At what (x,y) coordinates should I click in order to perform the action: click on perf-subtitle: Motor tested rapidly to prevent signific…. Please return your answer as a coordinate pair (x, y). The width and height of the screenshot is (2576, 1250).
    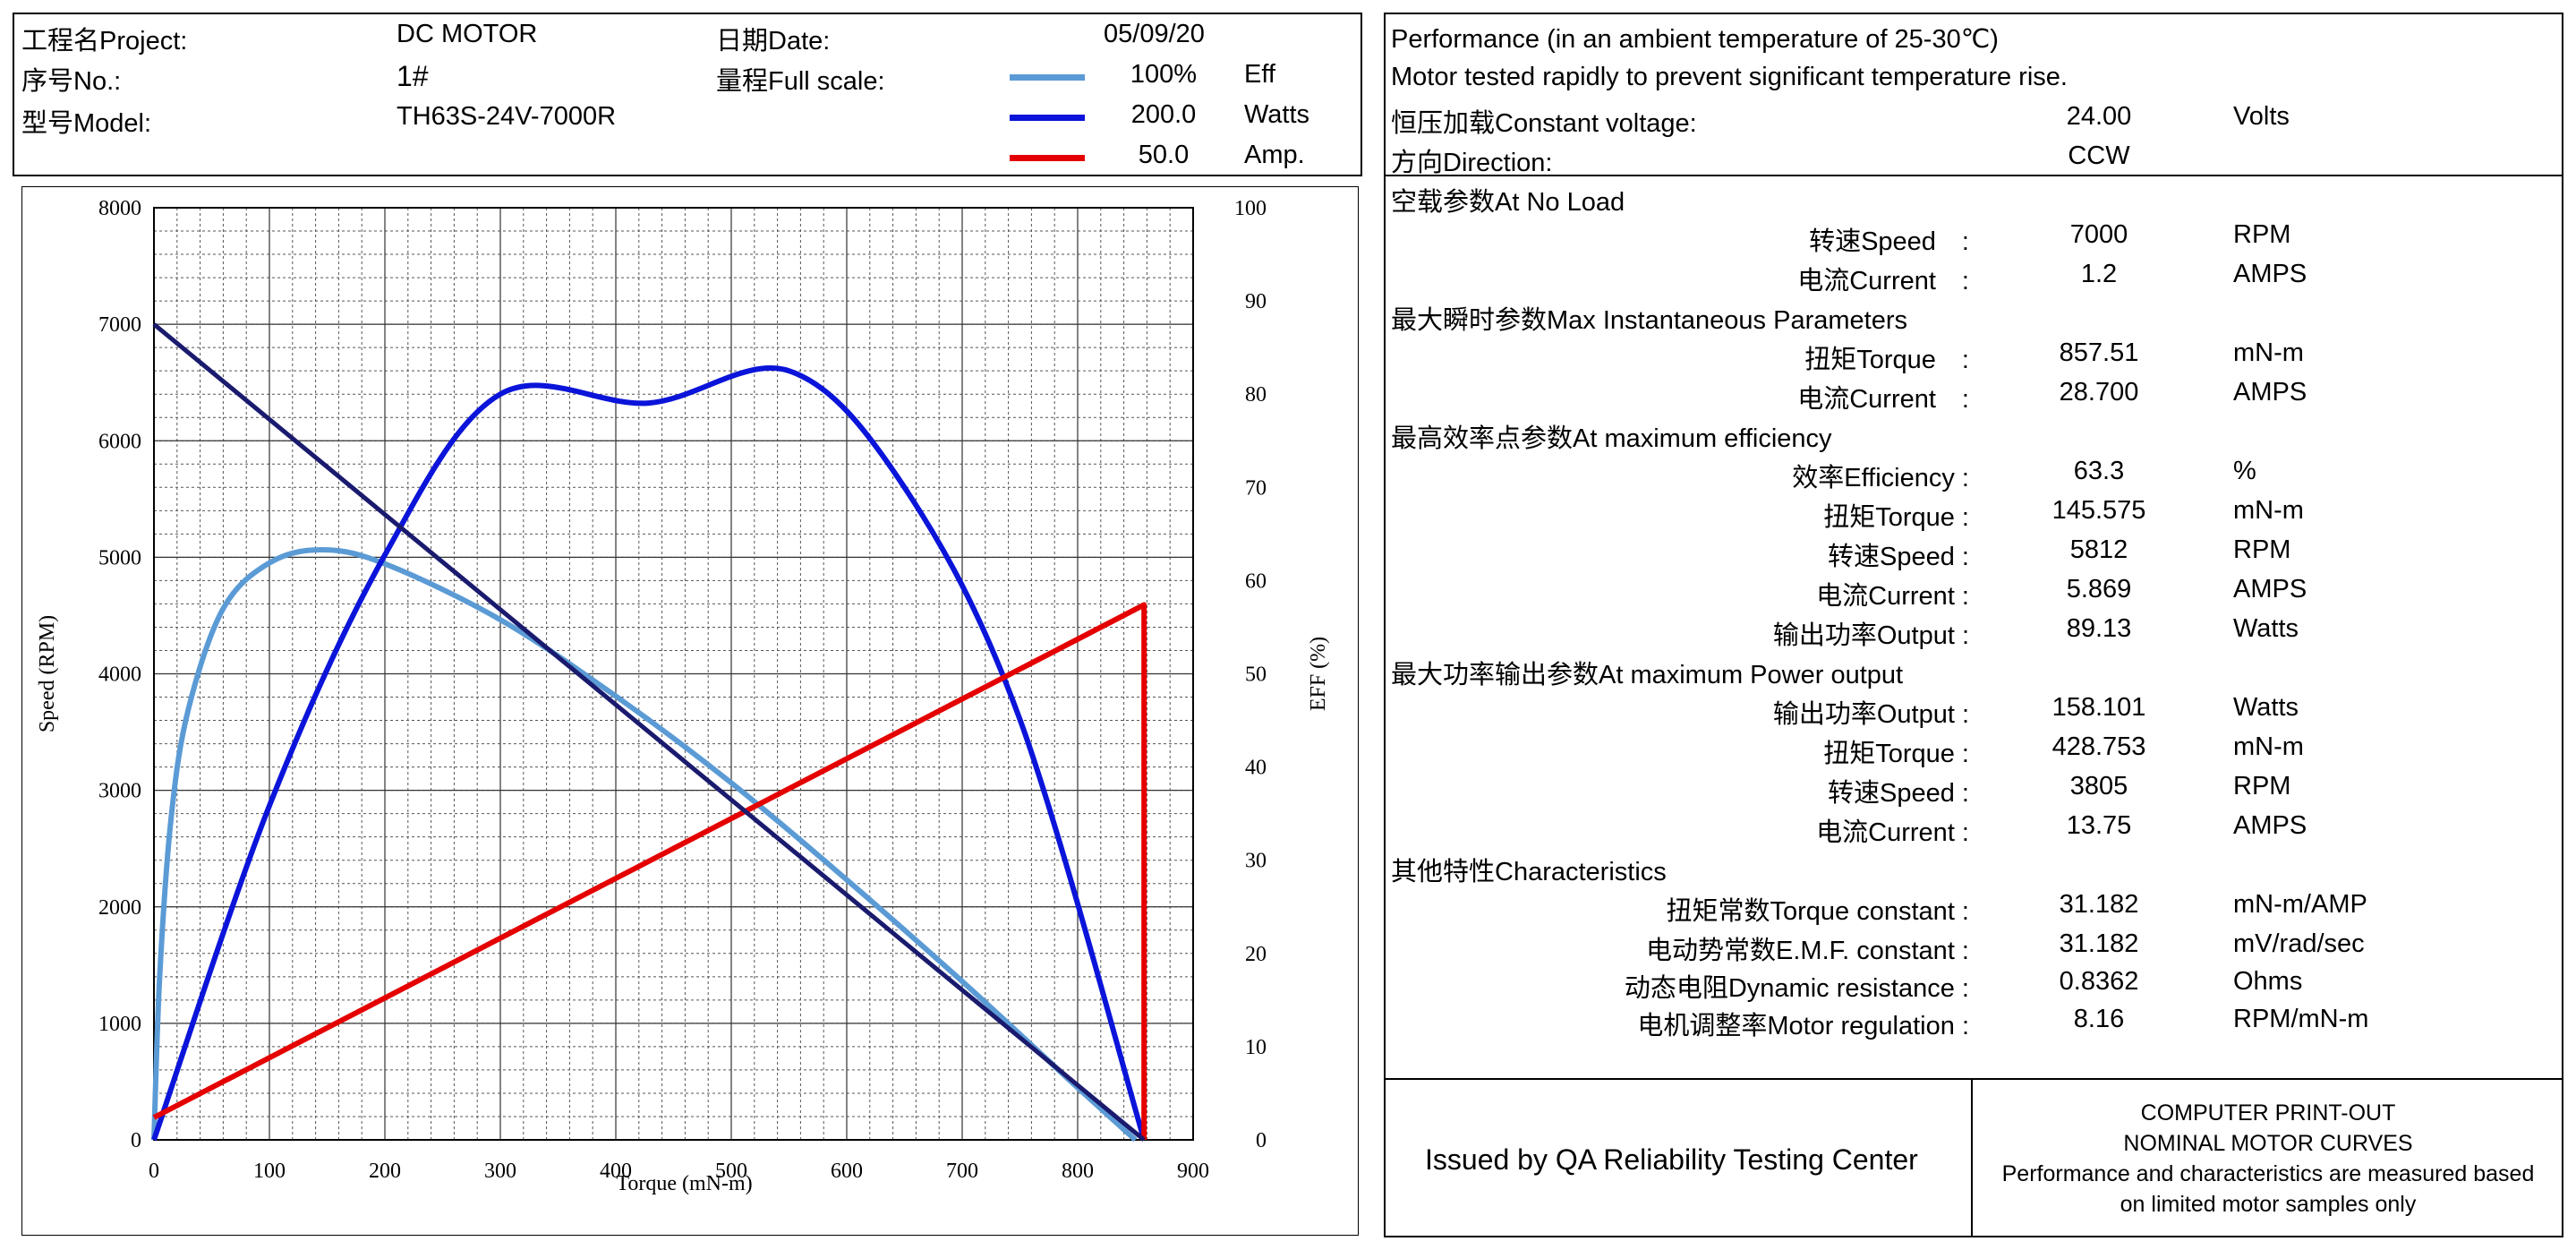
    Looking at the image, I should click on (1729, 77).